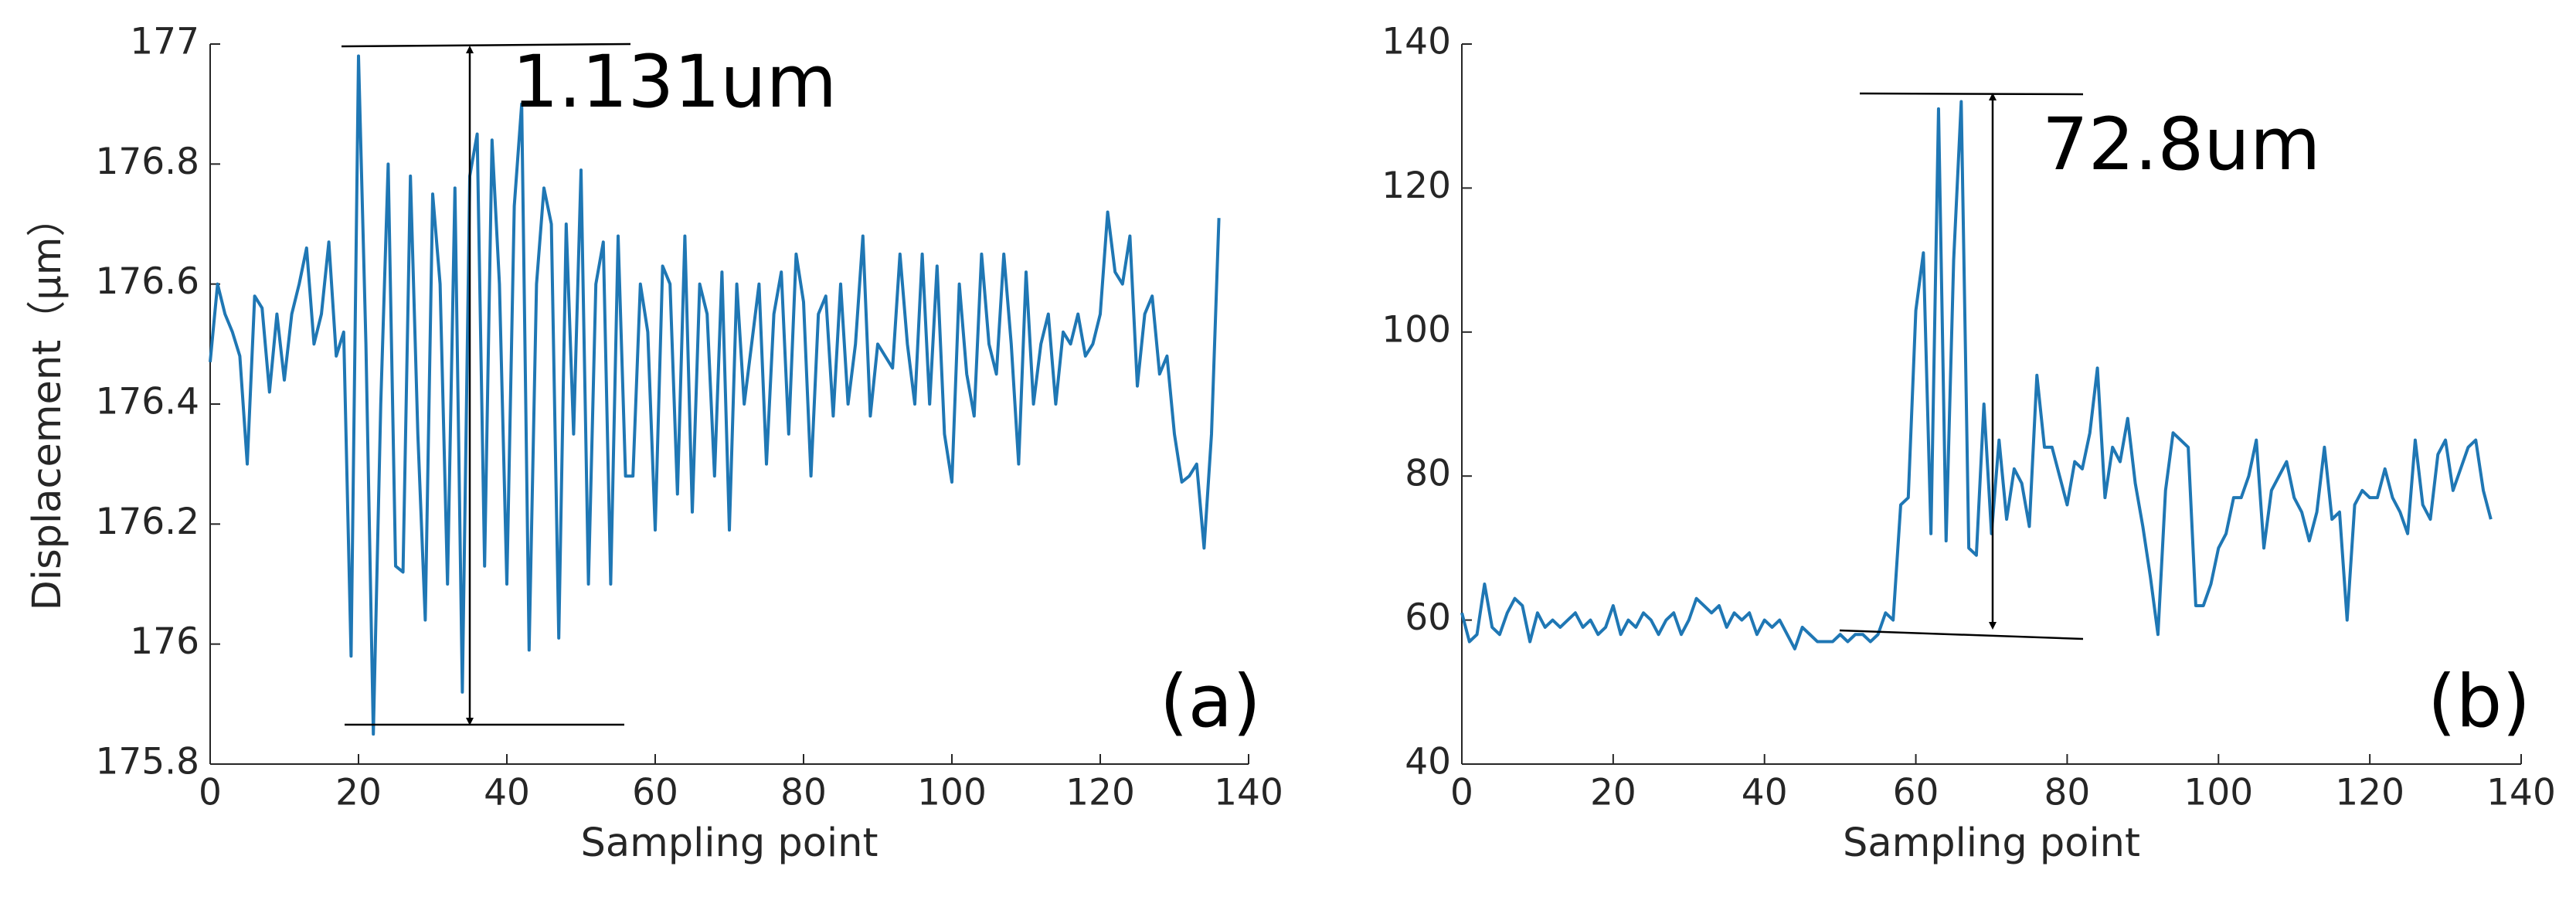 The height and width of the screenshot is (924, 2576). I want to click on annotation: 72.8um, so click(2181, 145).